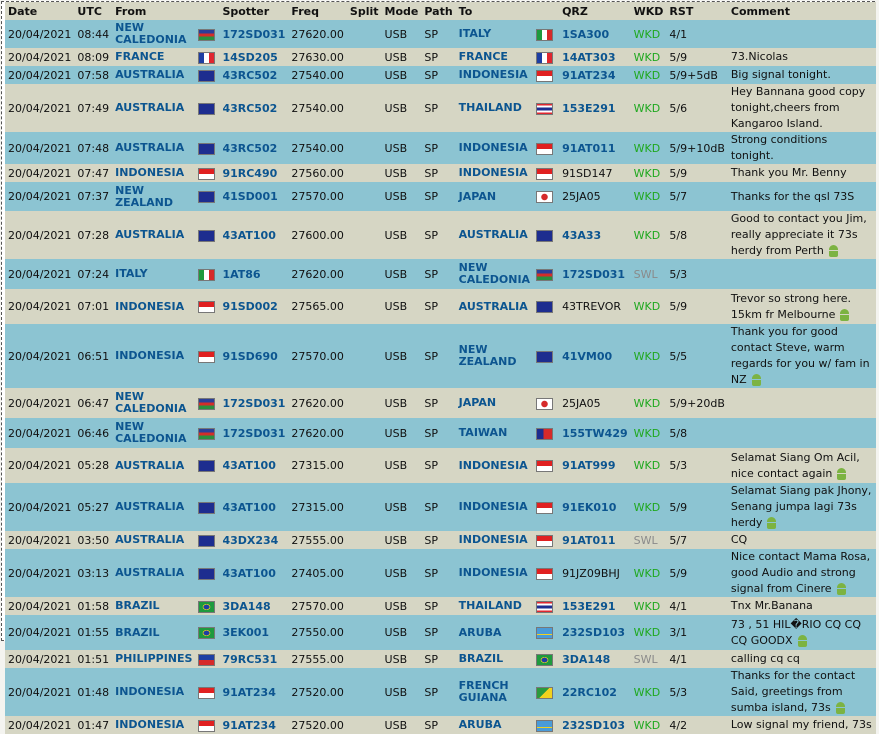 This screenshot has width=879, height=734. I want to click on column-header: To, so click(494, 11).